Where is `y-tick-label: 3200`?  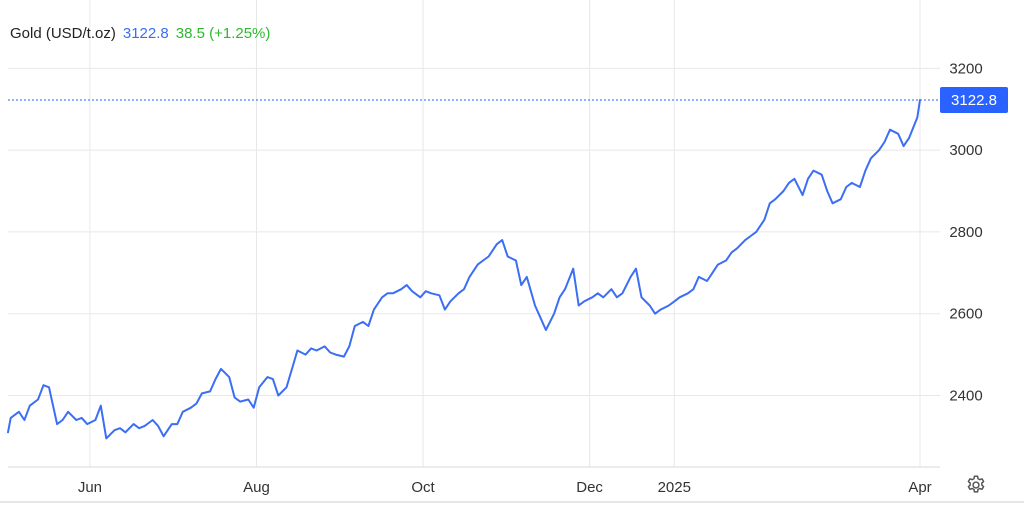 y-tick-label: 3200 is located at coordinates (965, 68).